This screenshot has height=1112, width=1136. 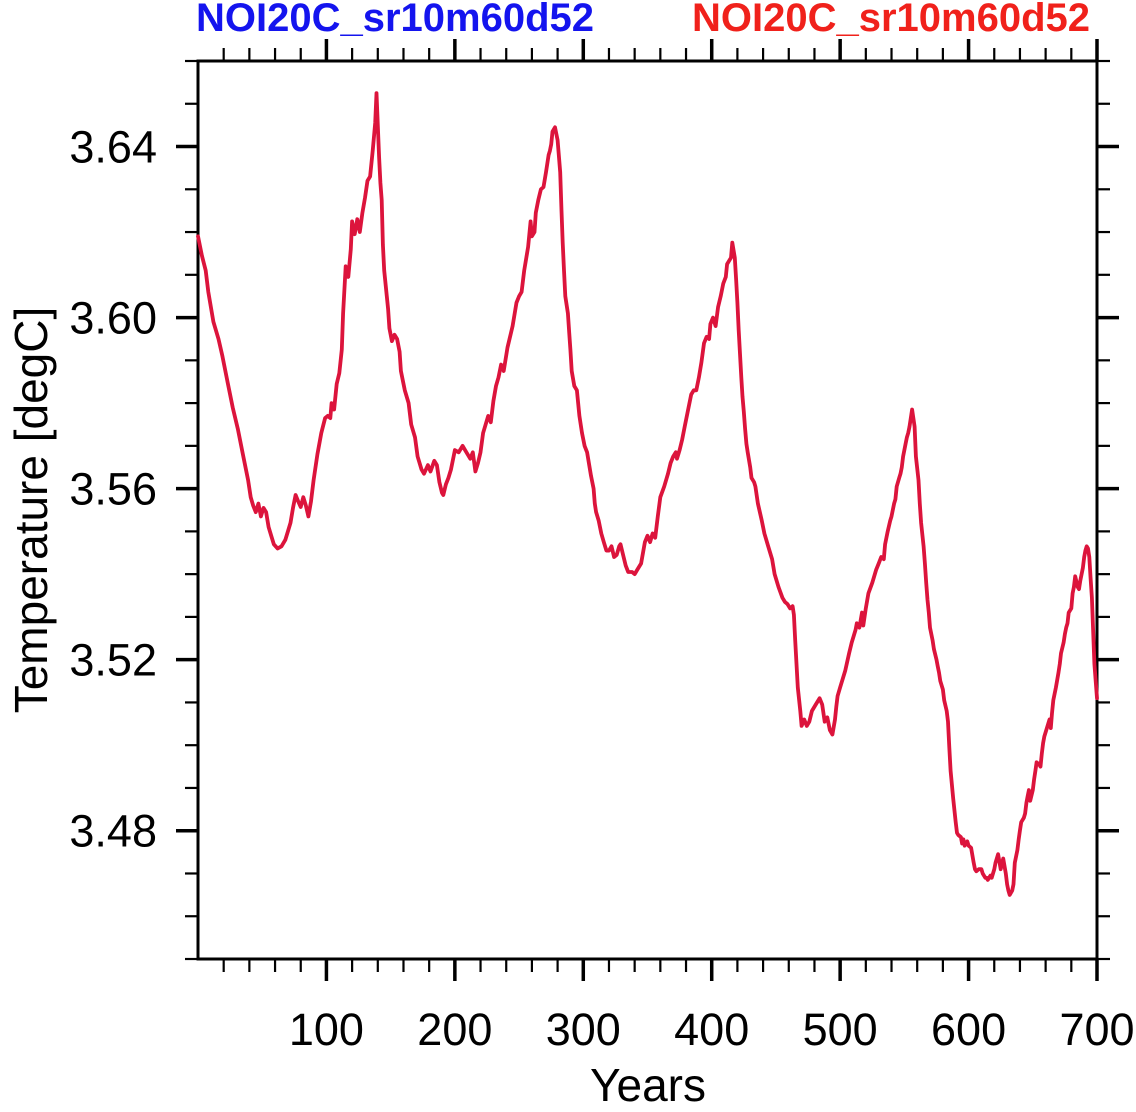 What do you see at coordinates (31, 510) in the screenshot?
I see `y-axis-title: Temperature [degC]` at bounding box center [31, 510].